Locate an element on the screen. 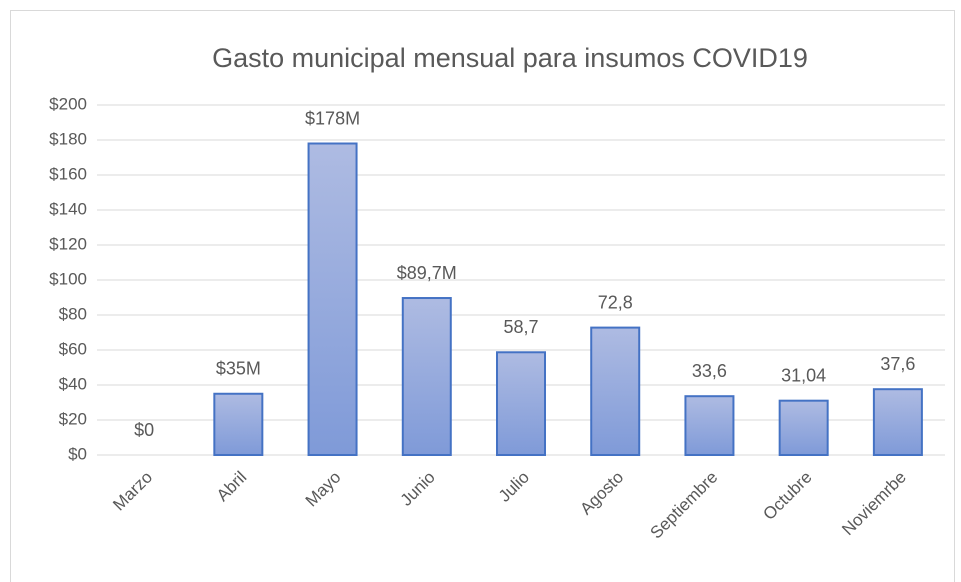  data-label: 58,7 is located at coordinates (520, 327).